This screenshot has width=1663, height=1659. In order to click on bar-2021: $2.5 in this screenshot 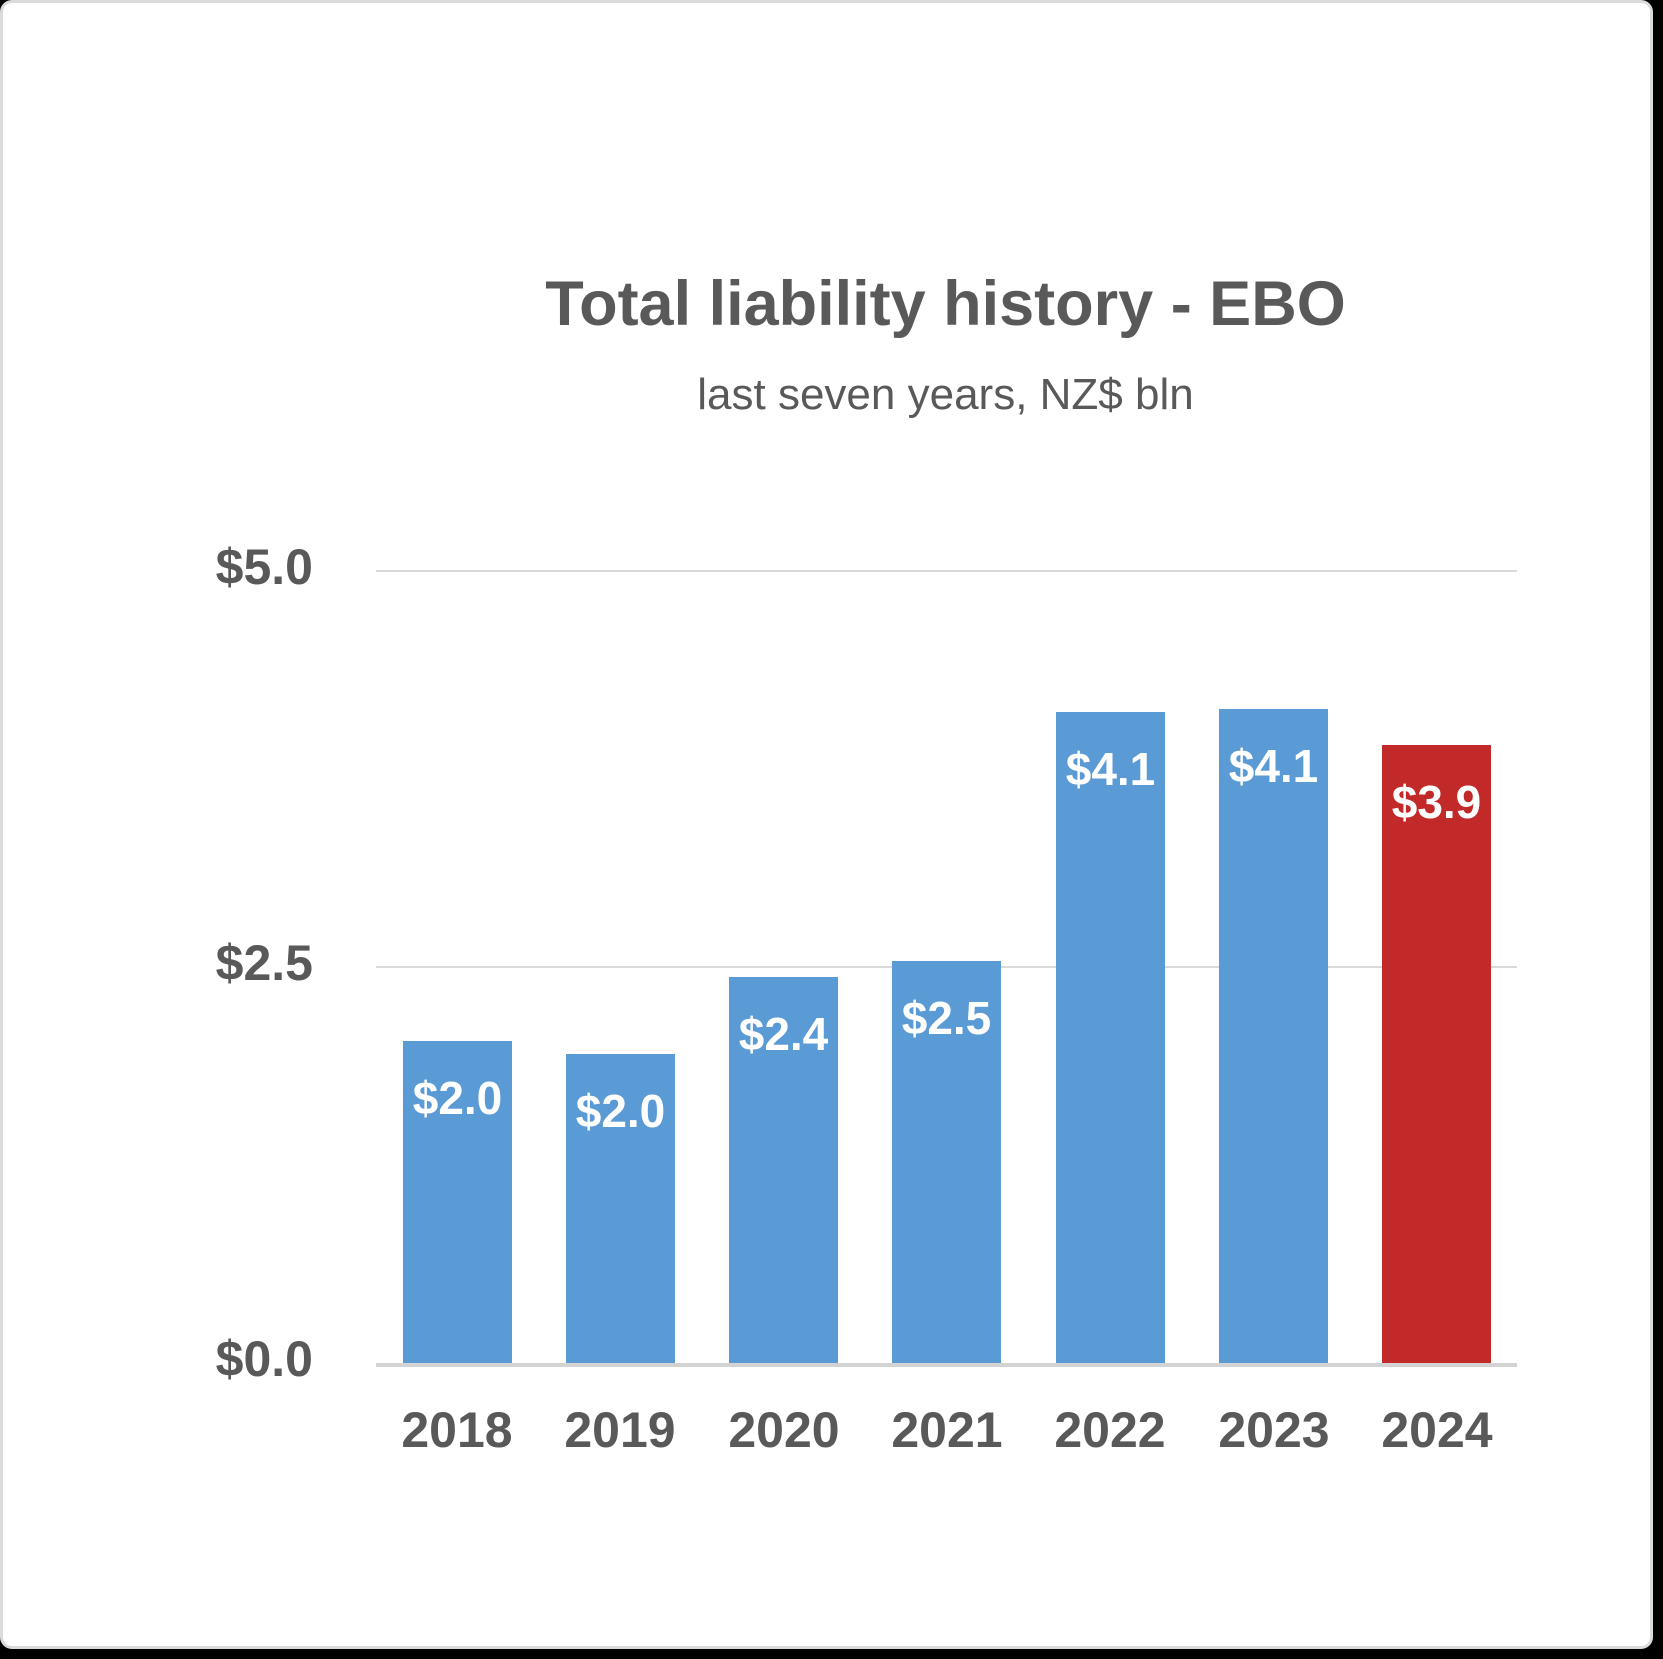, I will do `click(946, 1162)`.